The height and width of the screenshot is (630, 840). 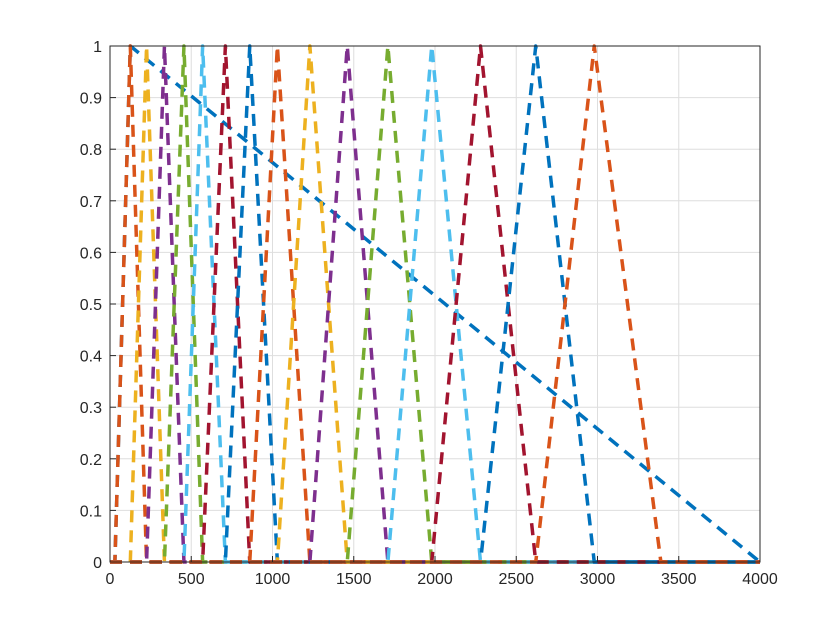 What do you see at coordinates (435, 579) in the screenshot?
I see `x-tick-label: 2000` at bounding box center [435, 579].